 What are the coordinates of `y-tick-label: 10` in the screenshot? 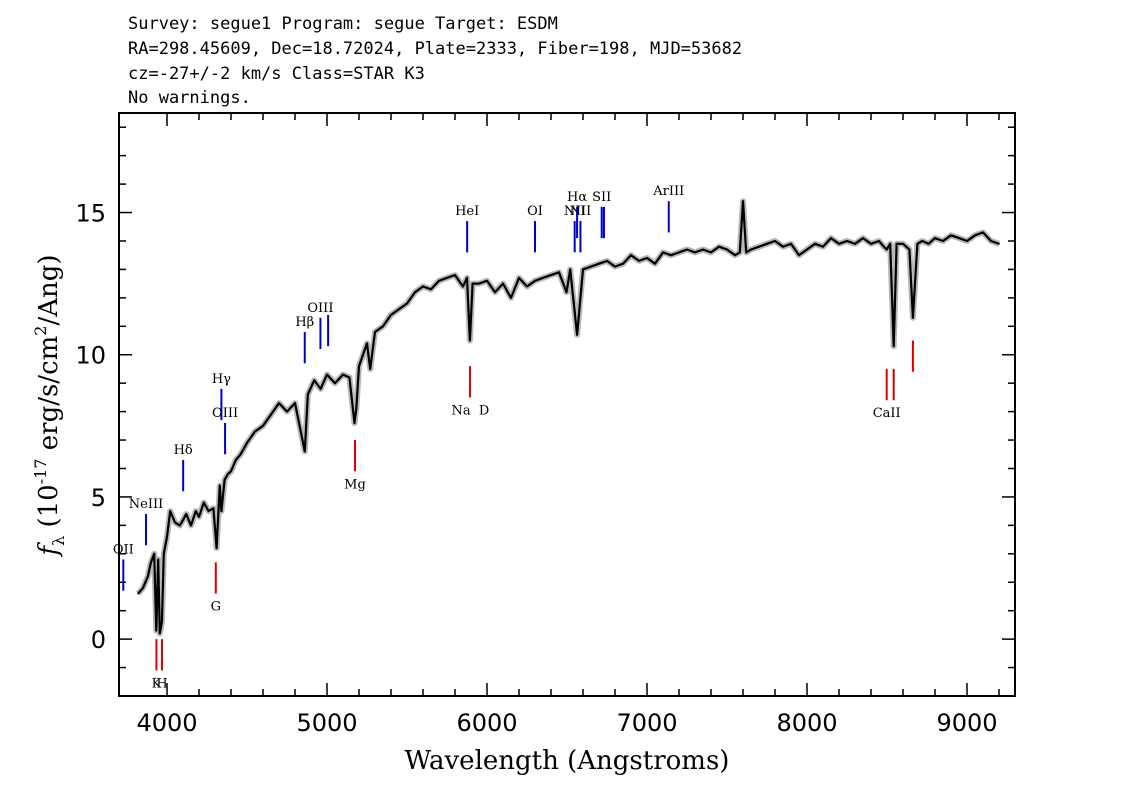 It's located at (90, 356).